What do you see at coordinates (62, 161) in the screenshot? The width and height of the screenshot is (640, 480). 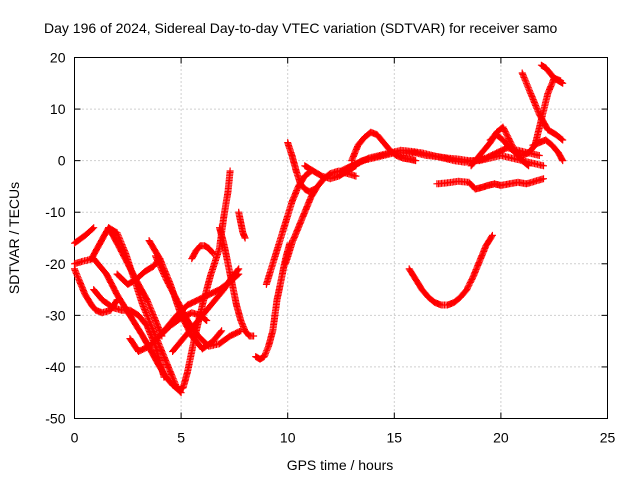 I see `y-tick-label: 0` at bounding box center [62, 161].